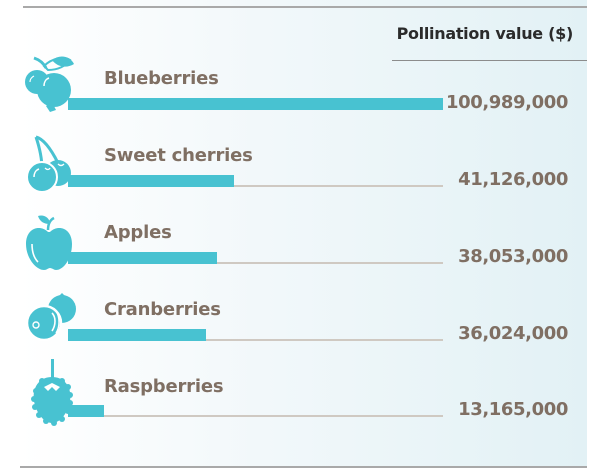 The width and height of the screenshot is (614, 476). What do you see at coordinates (178, 155) in the screenshot?
I see `category-label: Sweet cherries` at bounding box center [178, 155].